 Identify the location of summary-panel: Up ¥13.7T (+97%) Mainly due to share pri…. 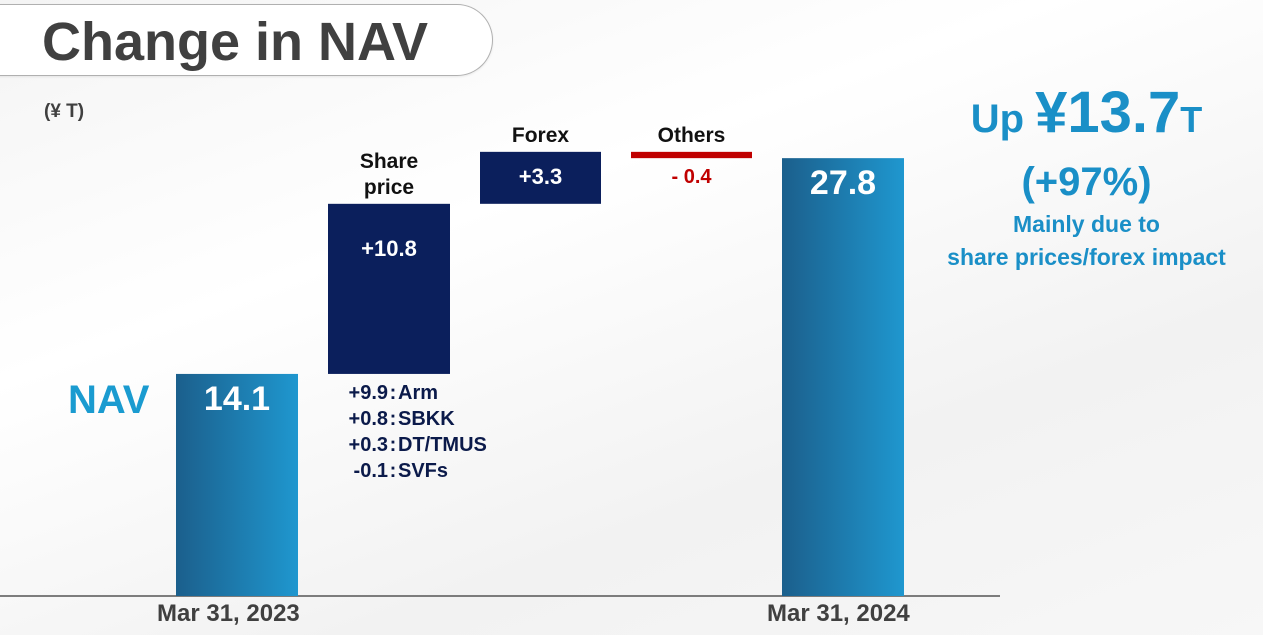
(1086, 176).